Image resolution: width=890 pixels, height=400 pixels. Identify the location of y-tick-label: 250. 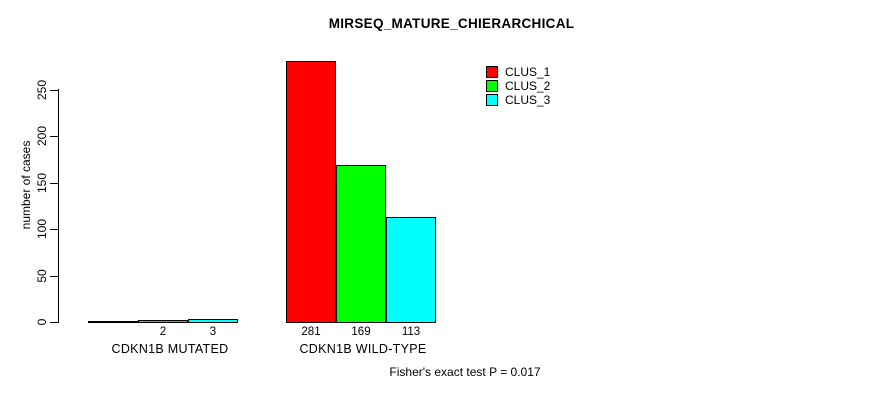
(42, 90).